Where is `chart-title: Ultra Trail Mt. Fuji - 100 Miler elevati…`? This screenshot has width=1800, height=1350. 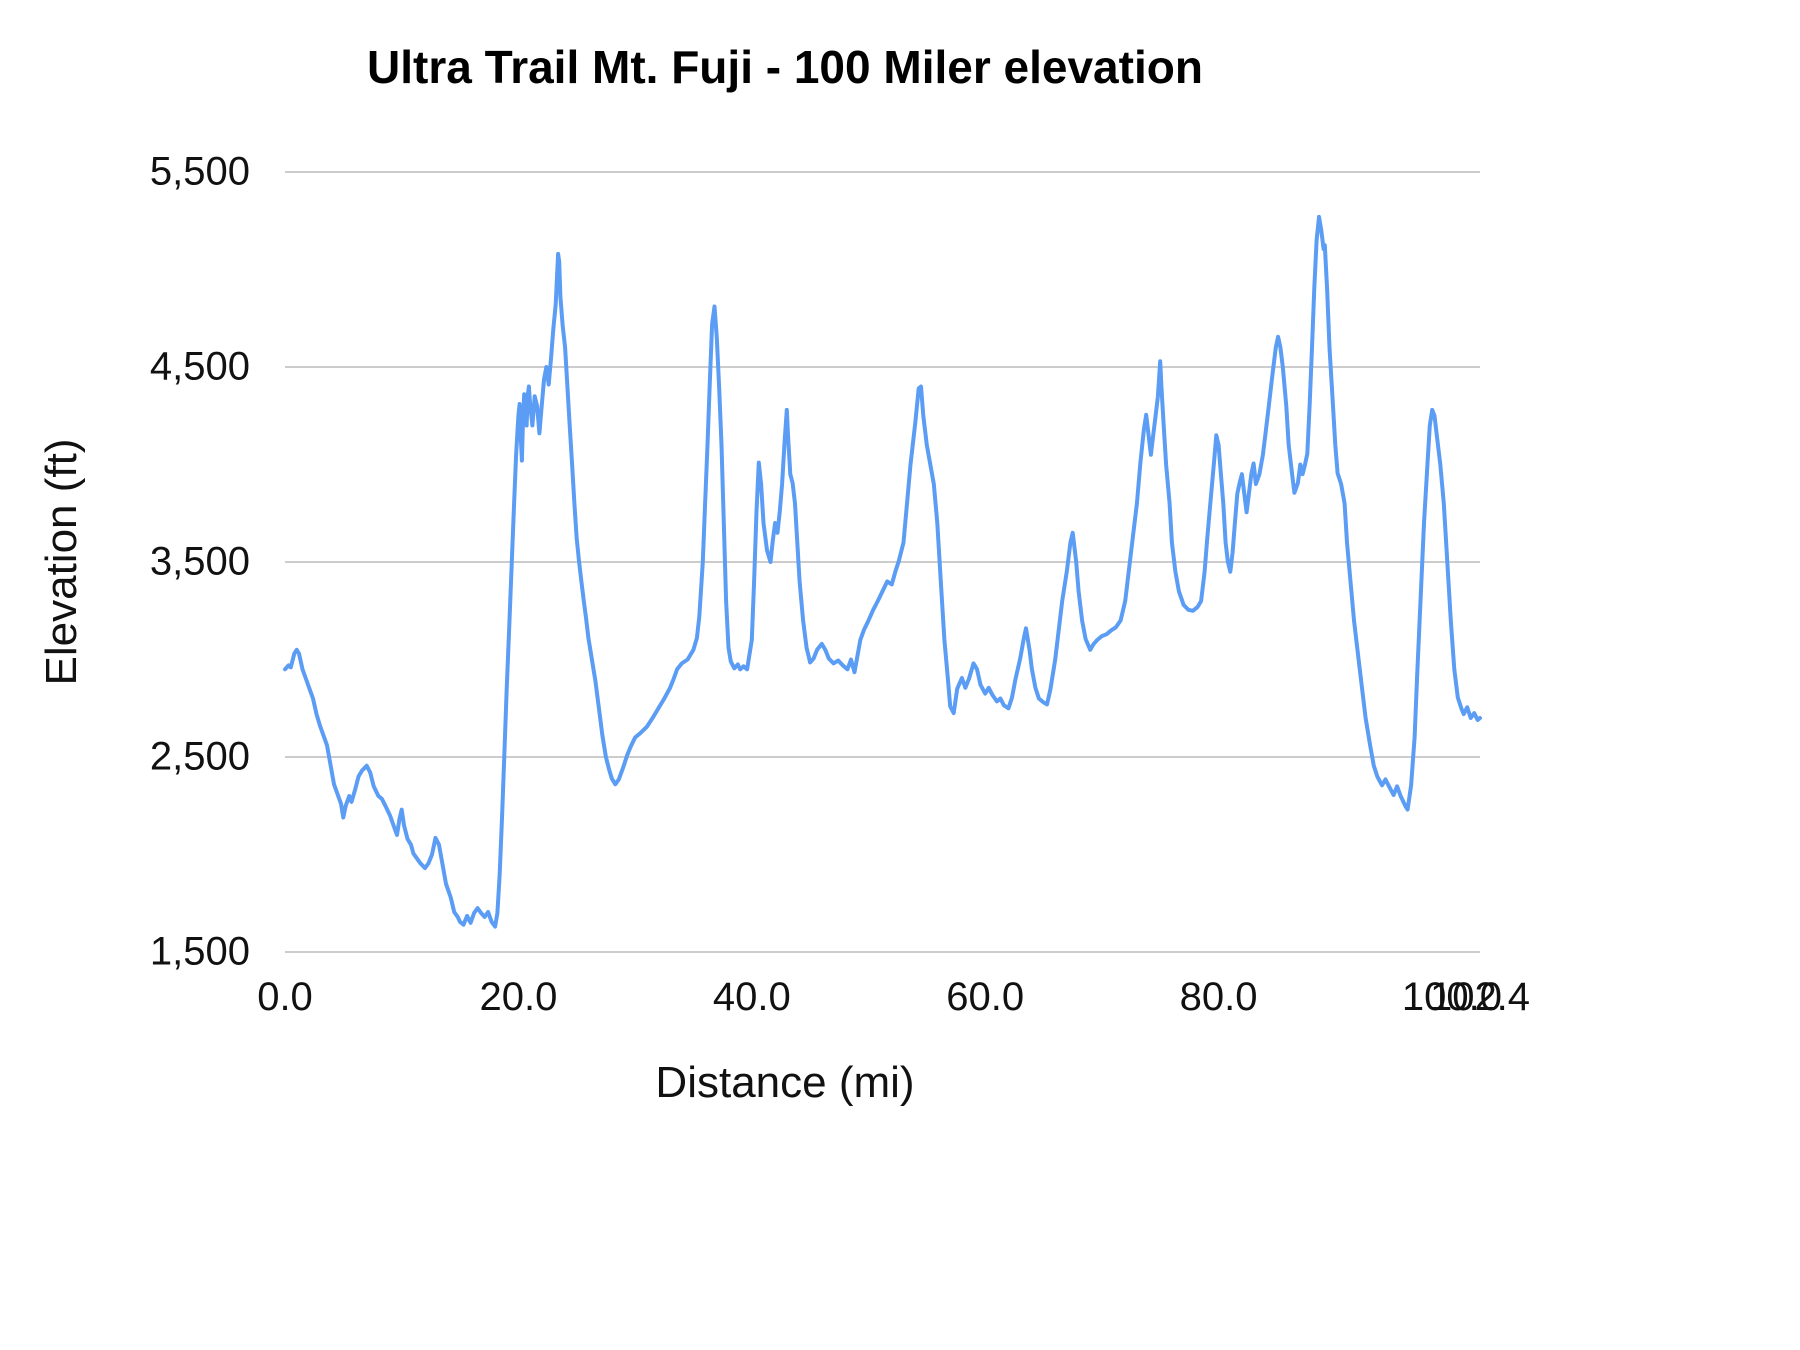 chart-title: Ultra Trail Mt. Fuji - 100 Miler elevati… is located at coordinates (785, 67).